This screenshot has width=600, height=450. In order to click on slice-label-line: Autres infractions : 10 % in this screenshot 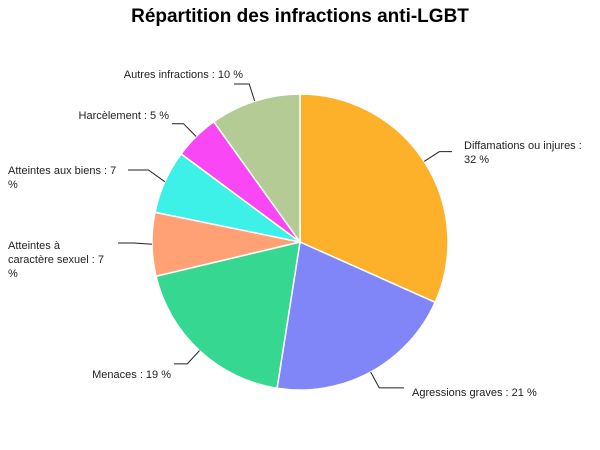, I will do `click(183, 75)`.